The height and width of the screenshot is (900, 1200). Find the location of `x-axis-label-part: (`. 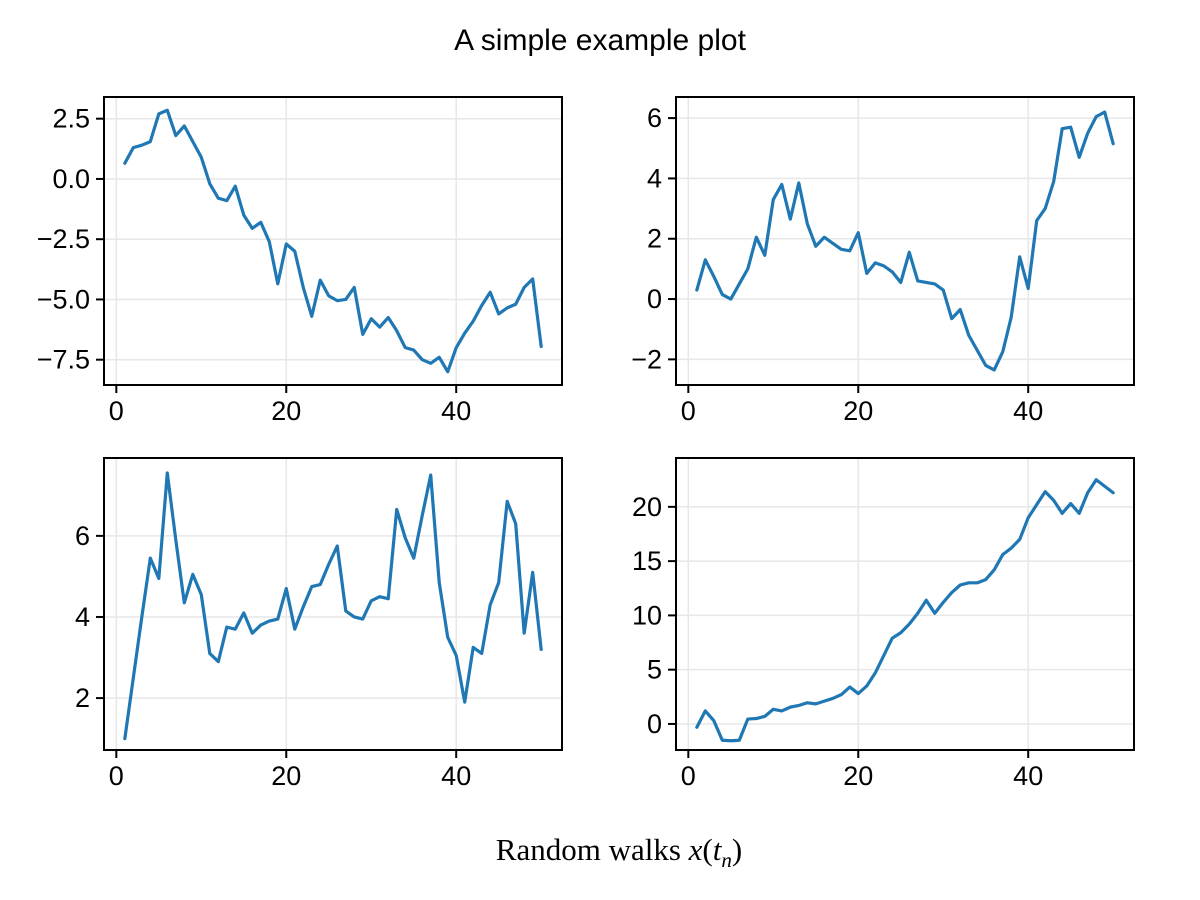

x-axis-label-part: ( is located at coordinates (707, 849).